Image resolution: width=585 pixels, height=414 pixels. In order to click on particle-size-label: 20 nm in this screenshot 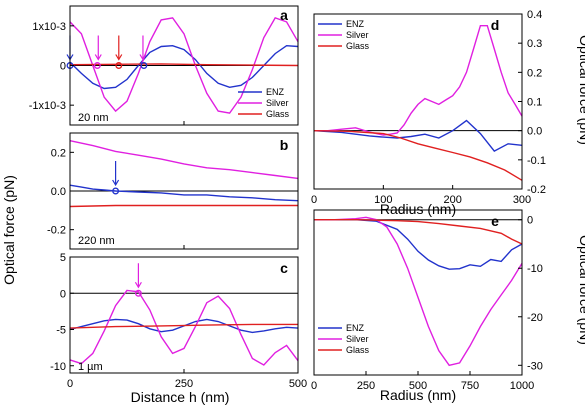, I will do `click(93, 118)`.